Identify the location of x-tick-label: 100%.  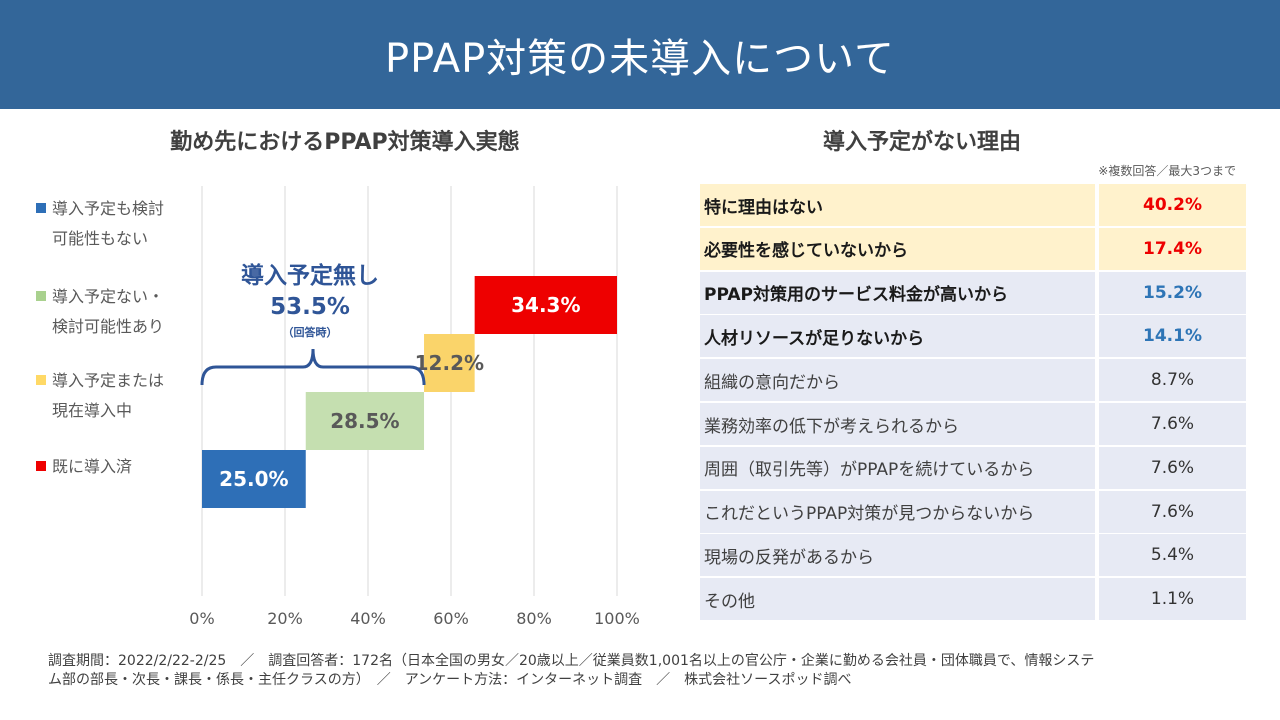
(617, 618).